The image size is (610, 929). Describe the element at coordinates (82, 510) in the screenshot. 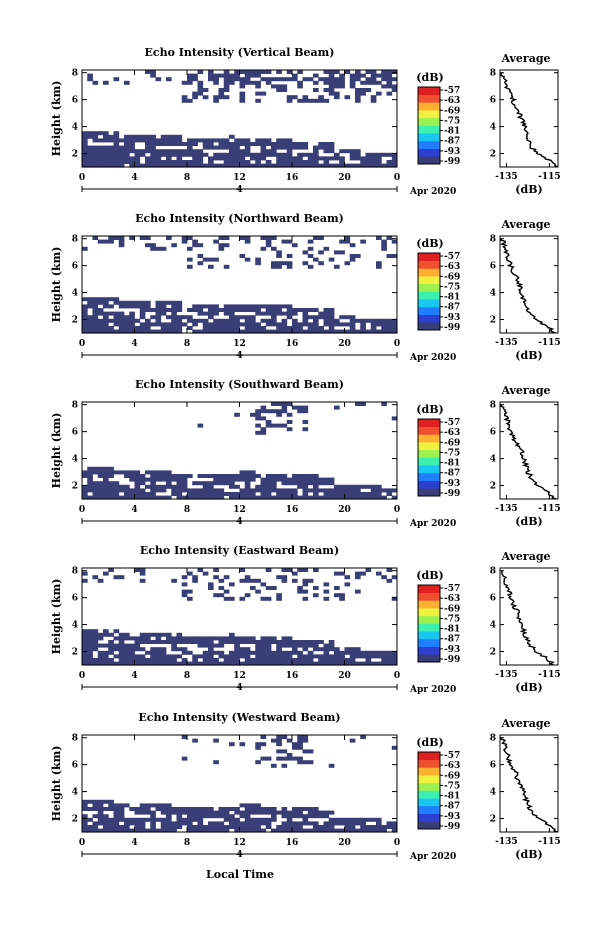

I see `x-tick-label: 0` at that location.